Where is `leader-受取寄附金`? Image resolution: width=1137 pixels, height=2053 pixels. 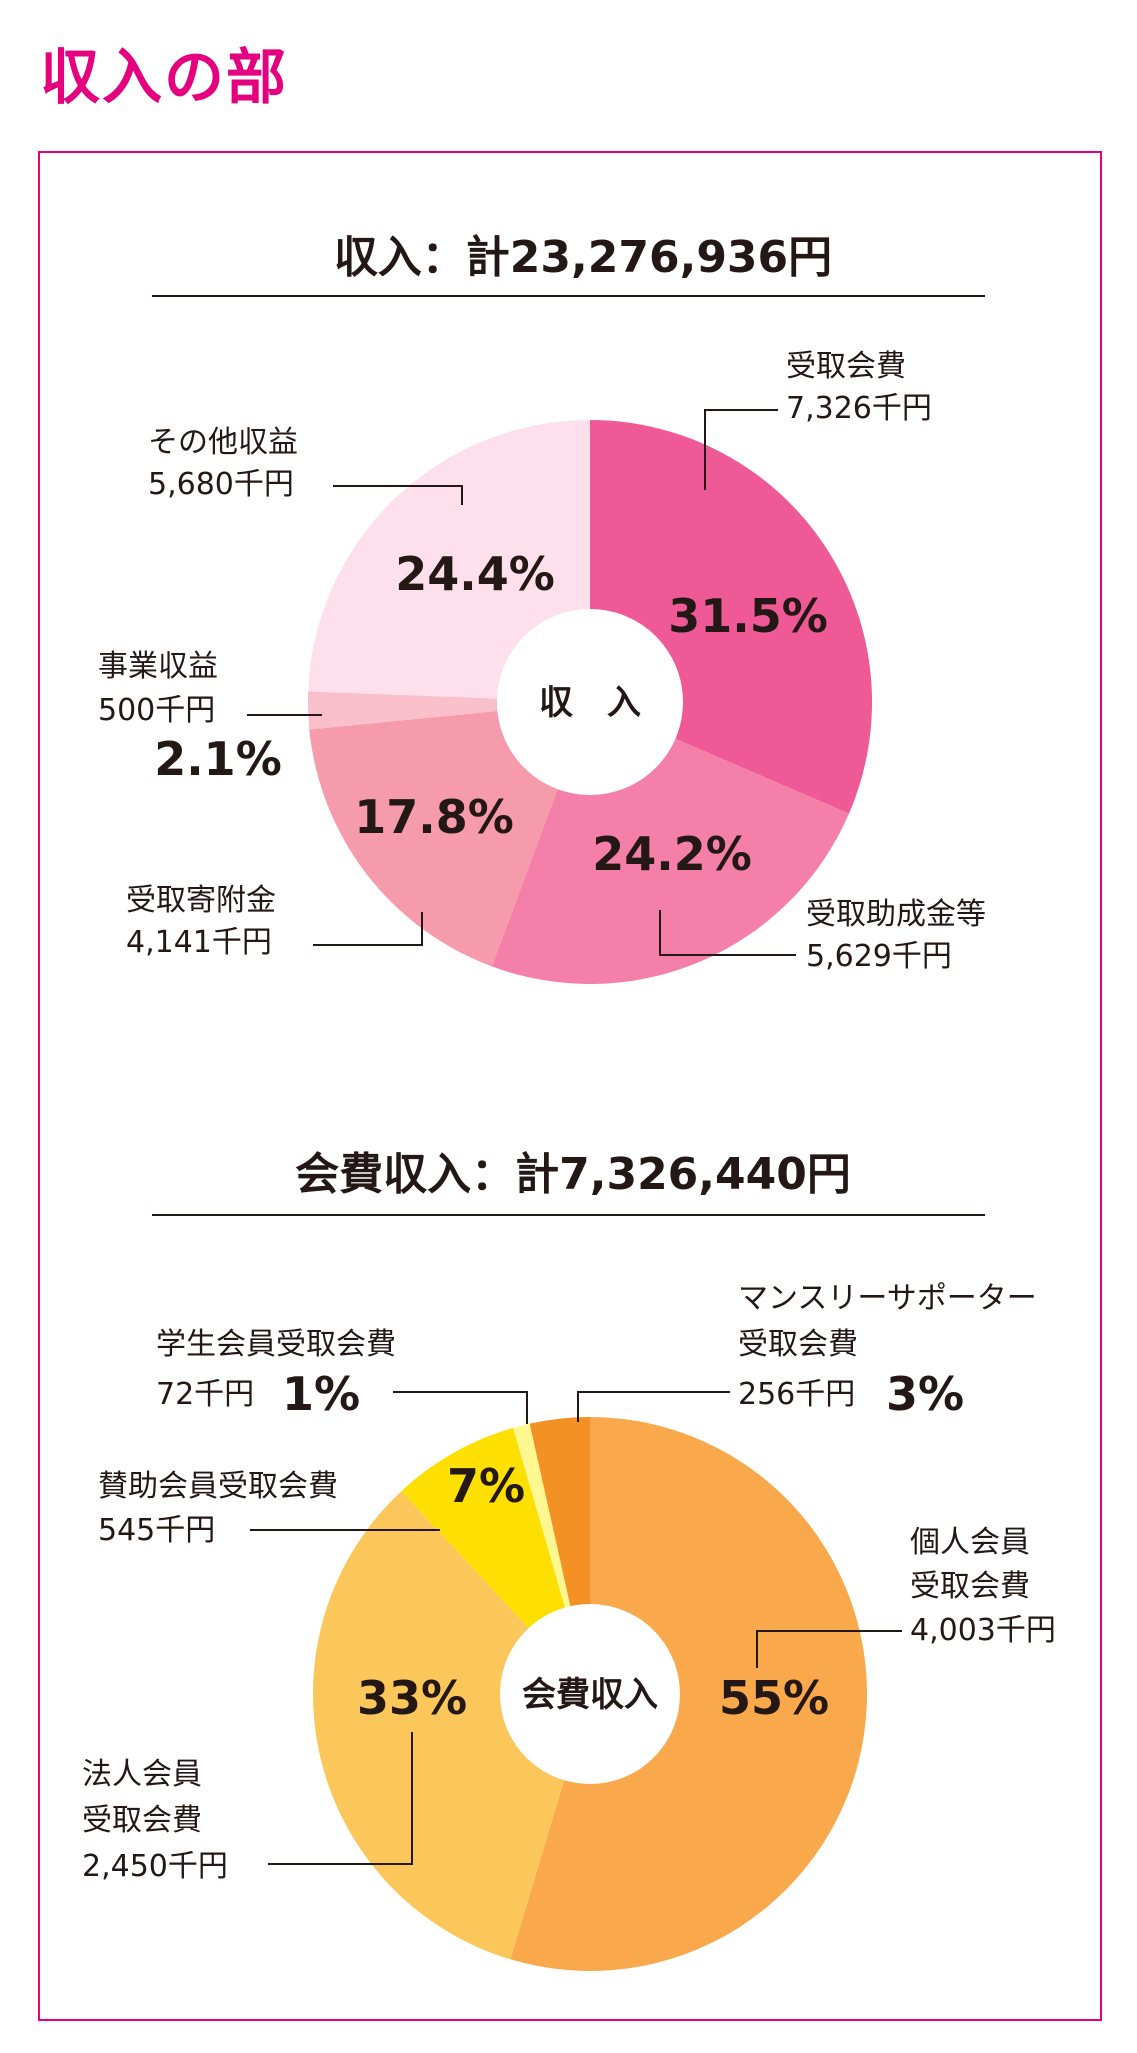
leader-受取寄附金 is located at coordinates (368, 929).